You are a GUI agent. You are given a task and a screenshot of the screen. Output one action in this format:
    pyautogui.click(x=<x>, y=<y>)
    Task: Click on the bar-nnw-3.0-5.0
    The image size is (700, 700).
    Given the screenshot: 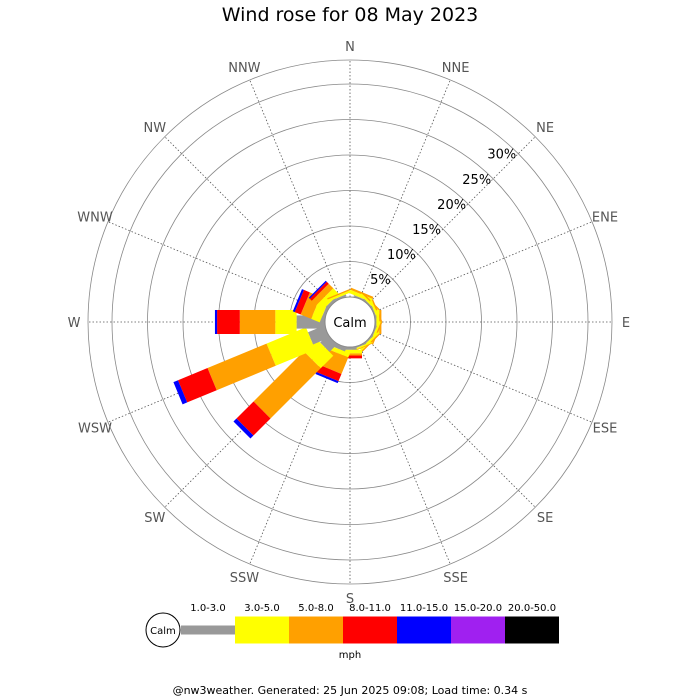 What is the action you would take?
    pyautogui.click(x=339, y=296)
    